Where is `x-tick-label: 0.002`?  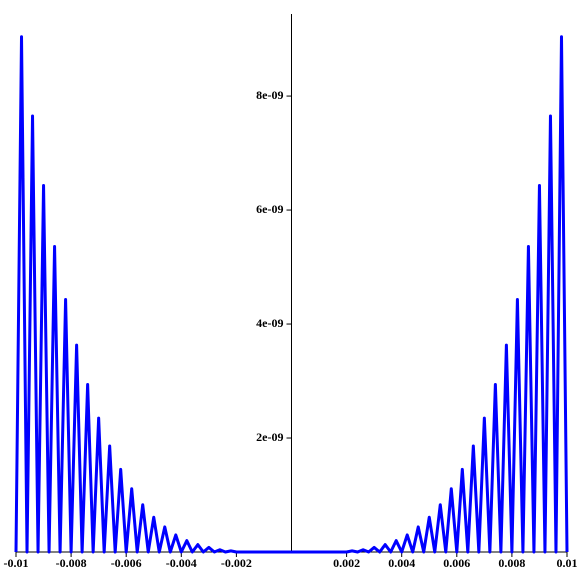
x-tick-label: 0.002 is located at coordinates (346, 563).